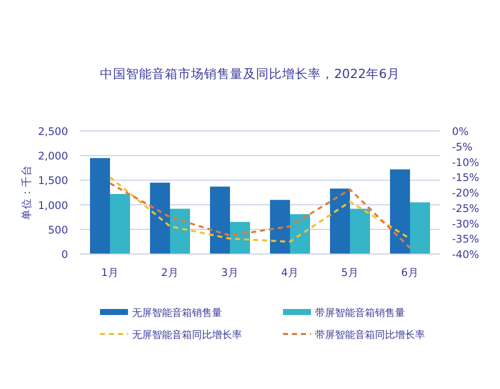 The width and height of the screenshot is (500, 389). What do you see at coordinates (462, 147) in the screenshot?
I see `y2-tick-label: -5%` at bounding box center [462, 147].